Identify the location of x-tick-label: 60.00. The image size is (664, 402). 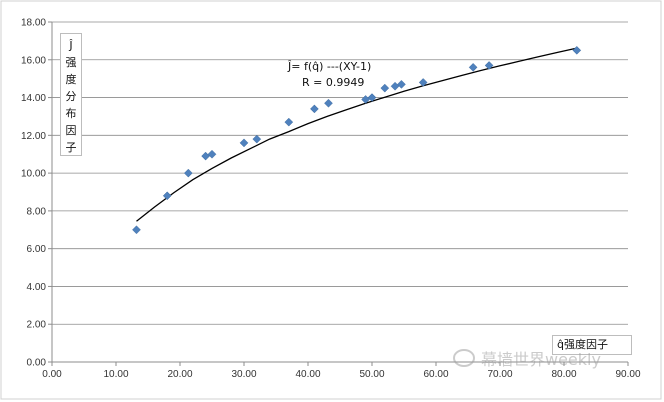
(435, 374).